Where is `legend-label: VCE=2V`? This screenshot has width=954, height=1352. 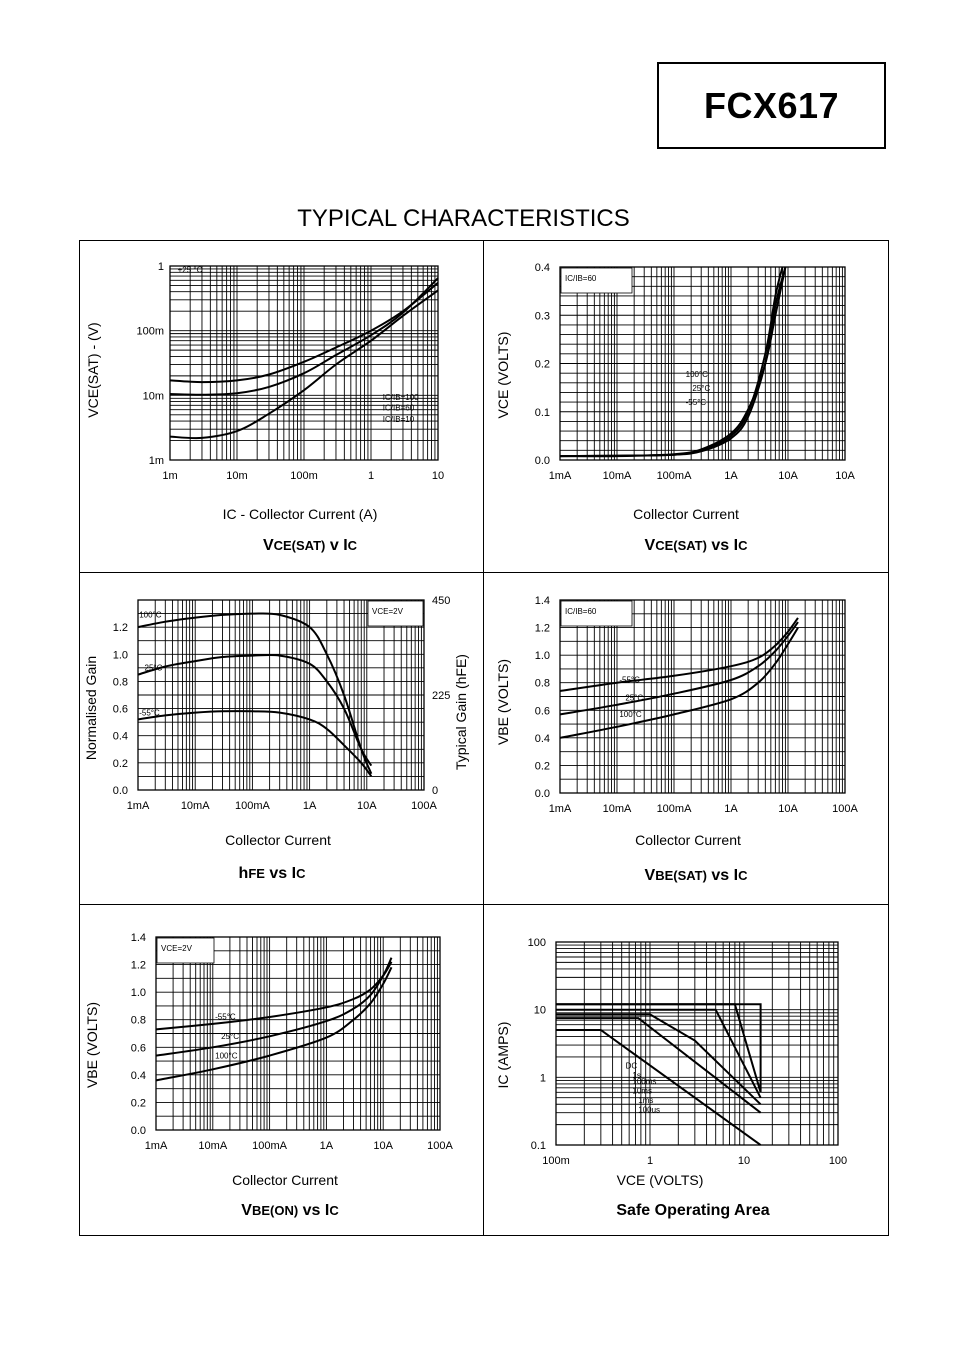
legend-label: VCE=2V is located at coordinates (388, 611).